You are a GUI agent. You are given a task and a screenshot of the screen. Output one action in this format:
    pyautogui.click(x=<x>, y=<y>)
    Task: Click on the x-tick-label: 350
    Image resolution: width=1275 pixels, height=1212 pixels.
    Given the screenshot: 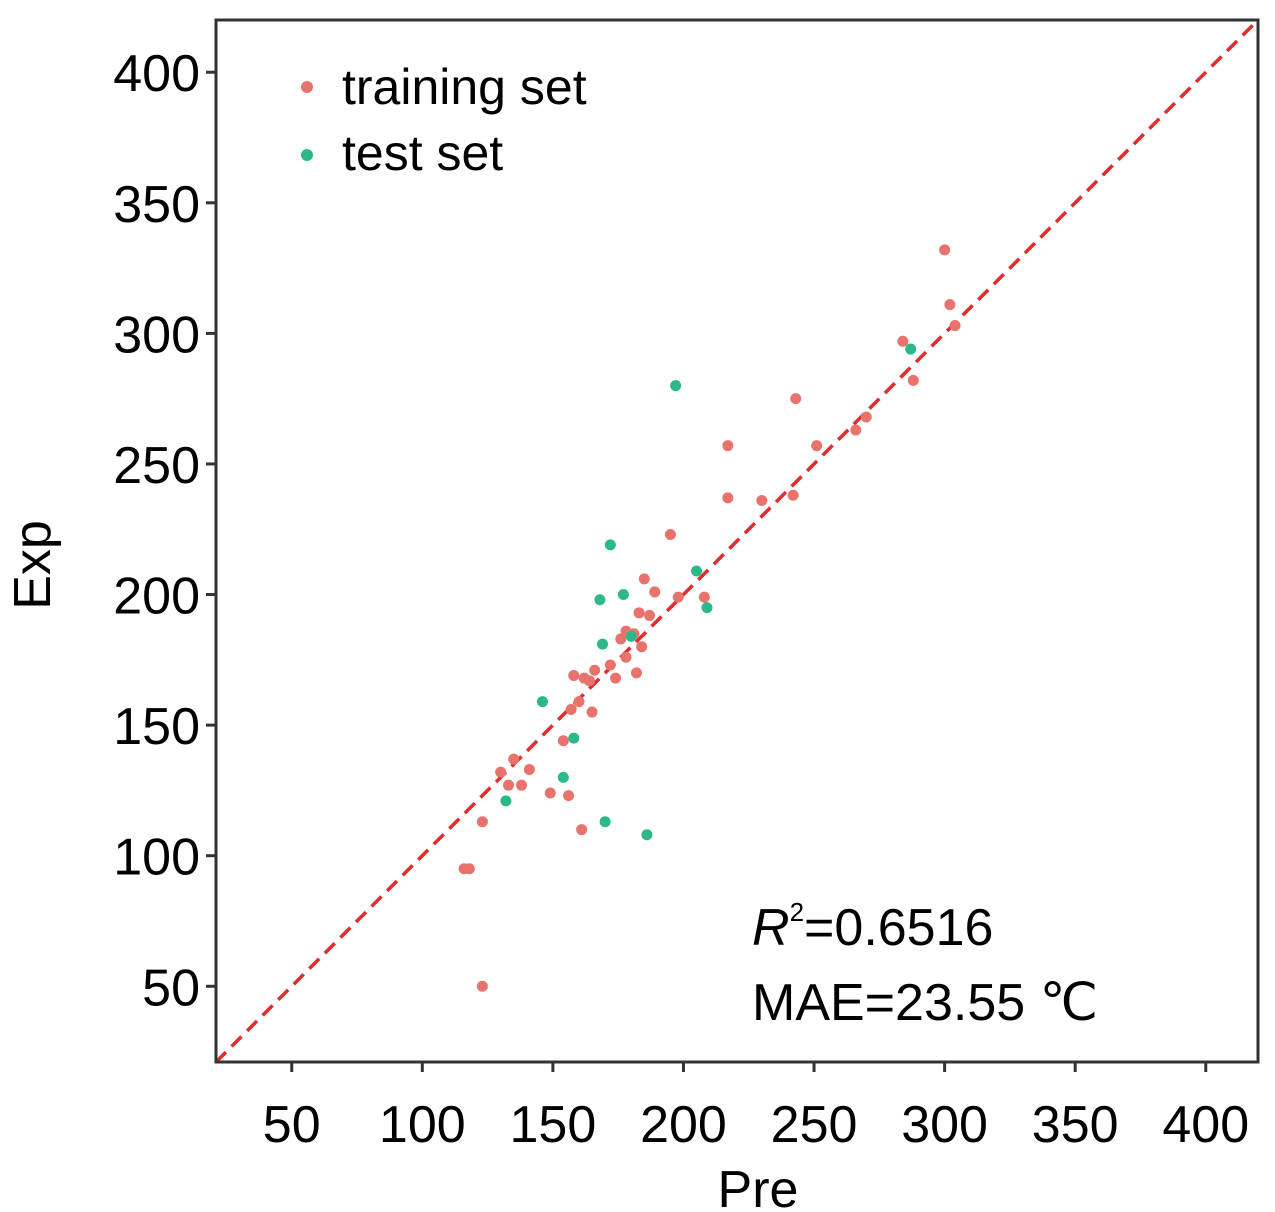 What is the action you would take?
    pyautogui.click(x=1075, y=1125)
    